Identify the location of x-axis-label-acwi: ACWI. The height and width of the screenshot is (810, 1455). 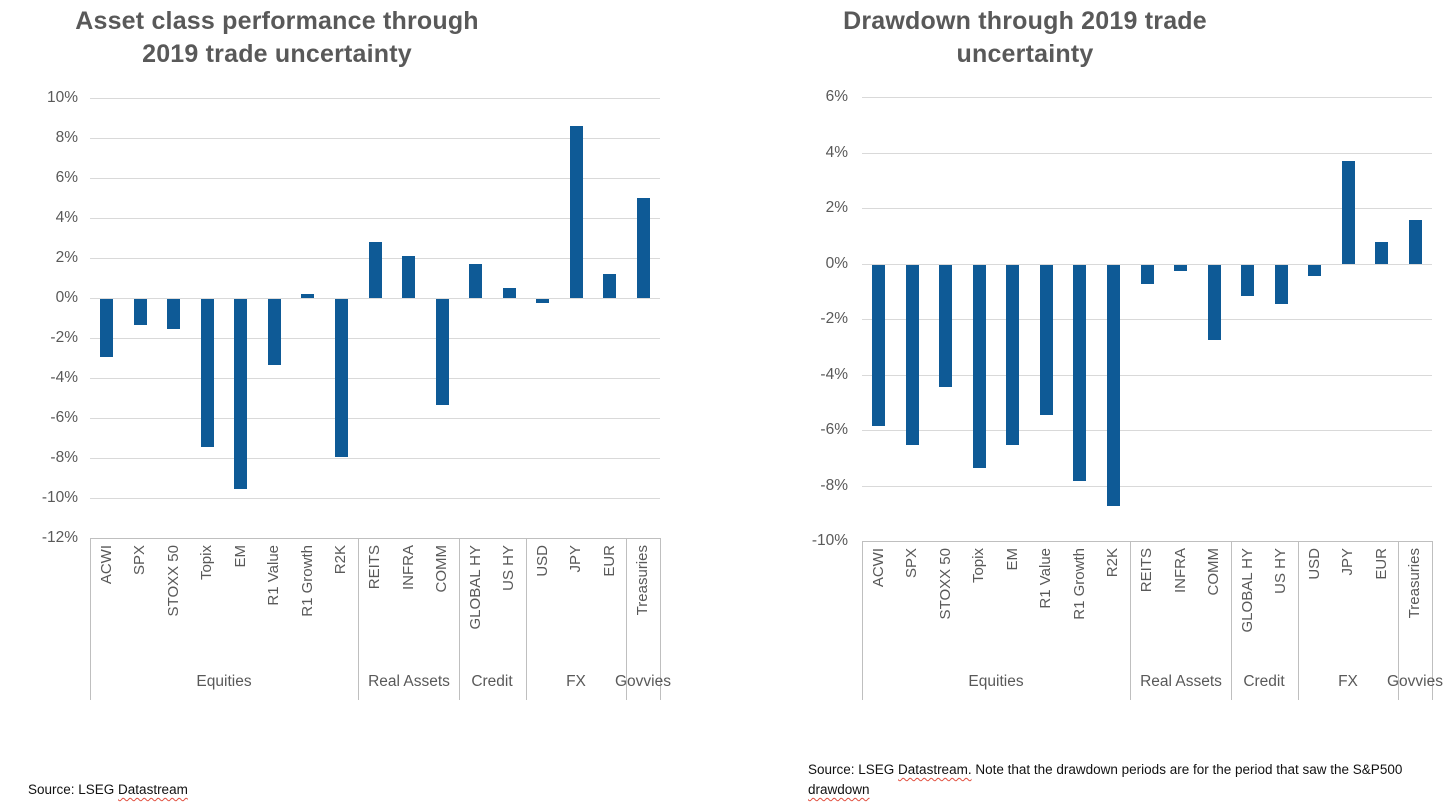
(878, 568).